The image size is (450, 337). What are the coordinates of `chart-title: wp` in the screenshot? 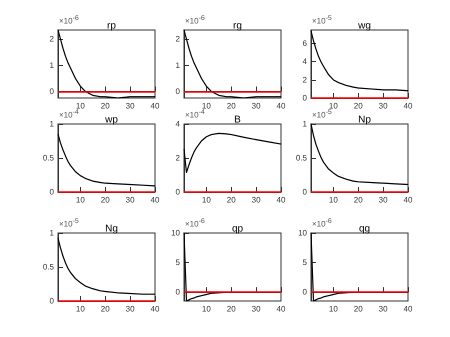 It's located at (111, 120).